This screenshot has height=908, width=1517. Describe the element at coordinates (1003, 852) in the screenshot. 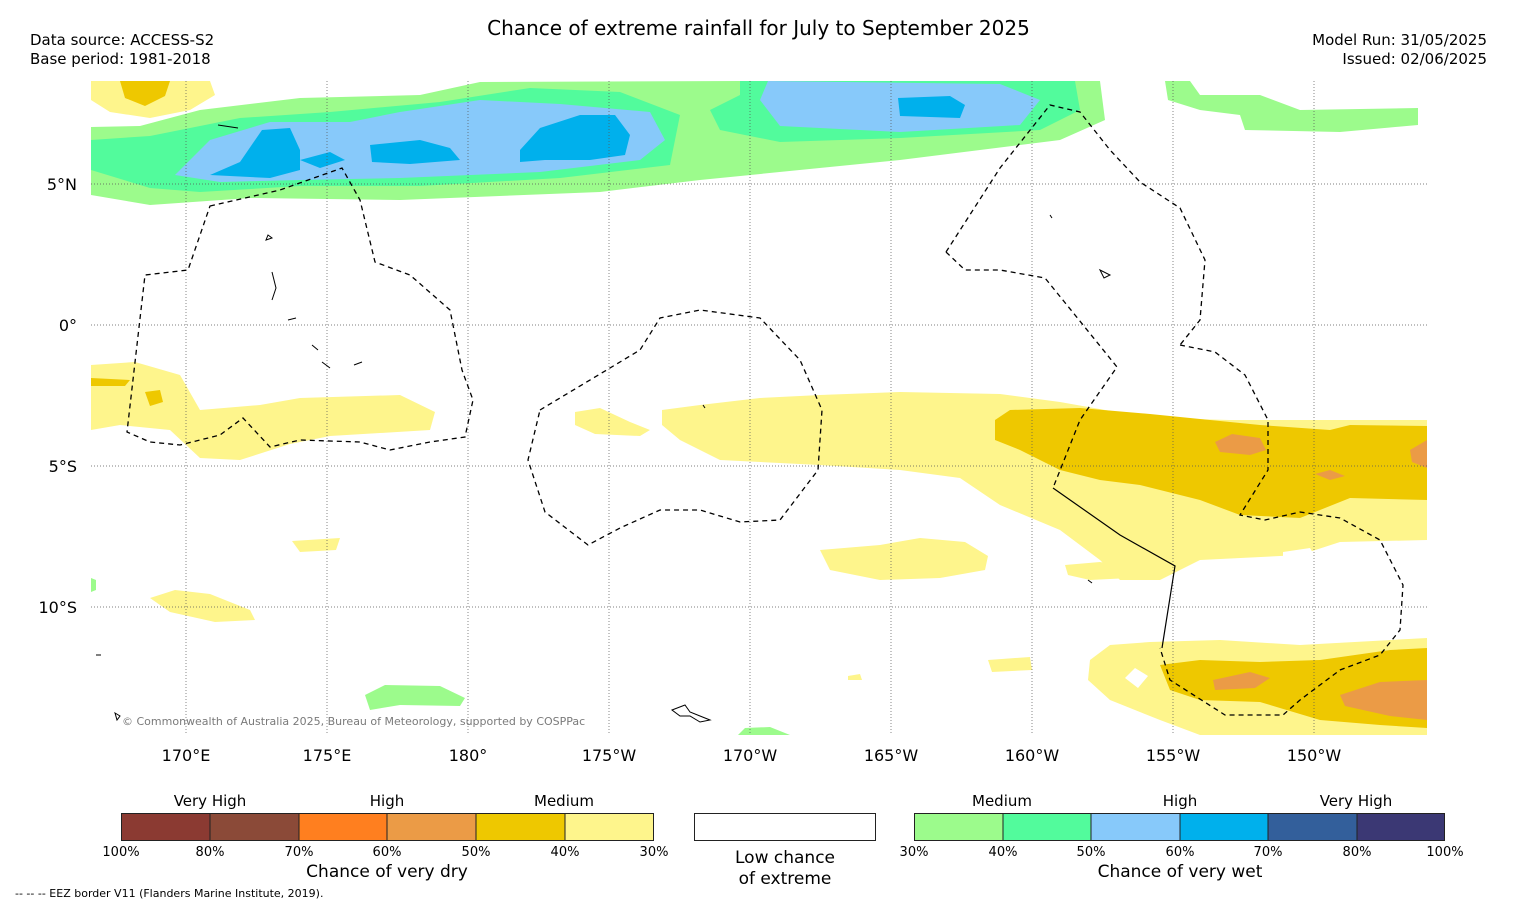

I see `legend-wet-tick-40: 40%` at that location.